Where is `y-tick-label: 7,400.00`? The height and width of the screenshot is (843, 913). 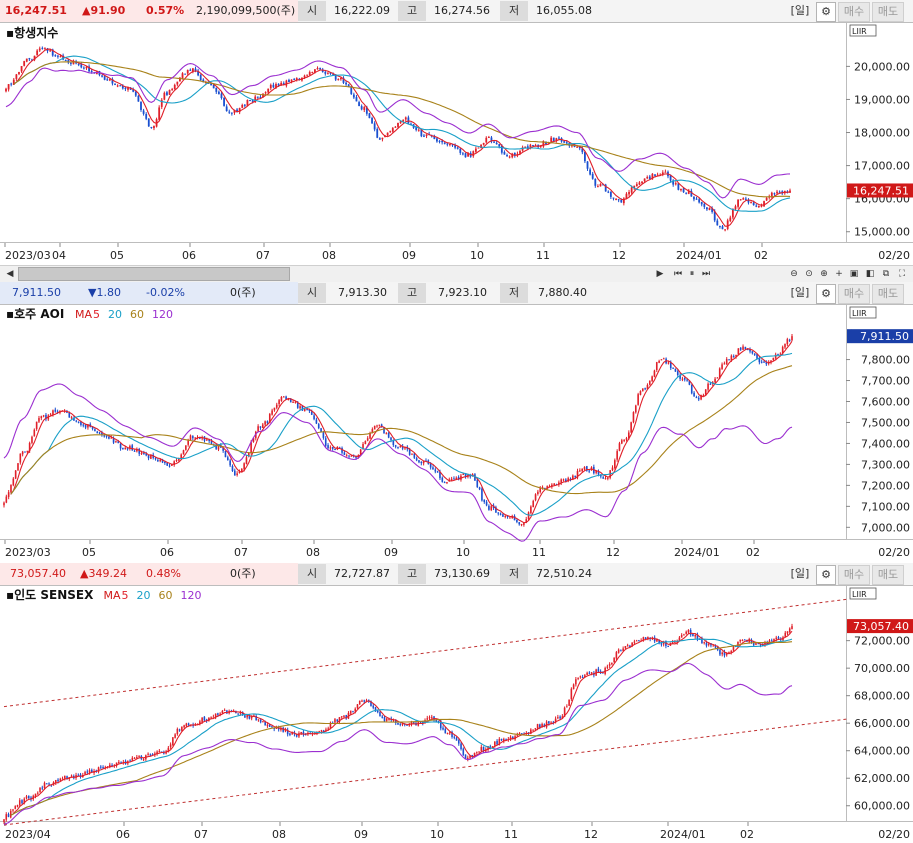 y-tick-label: 7,400.00 is located at coordinates (885, 443).